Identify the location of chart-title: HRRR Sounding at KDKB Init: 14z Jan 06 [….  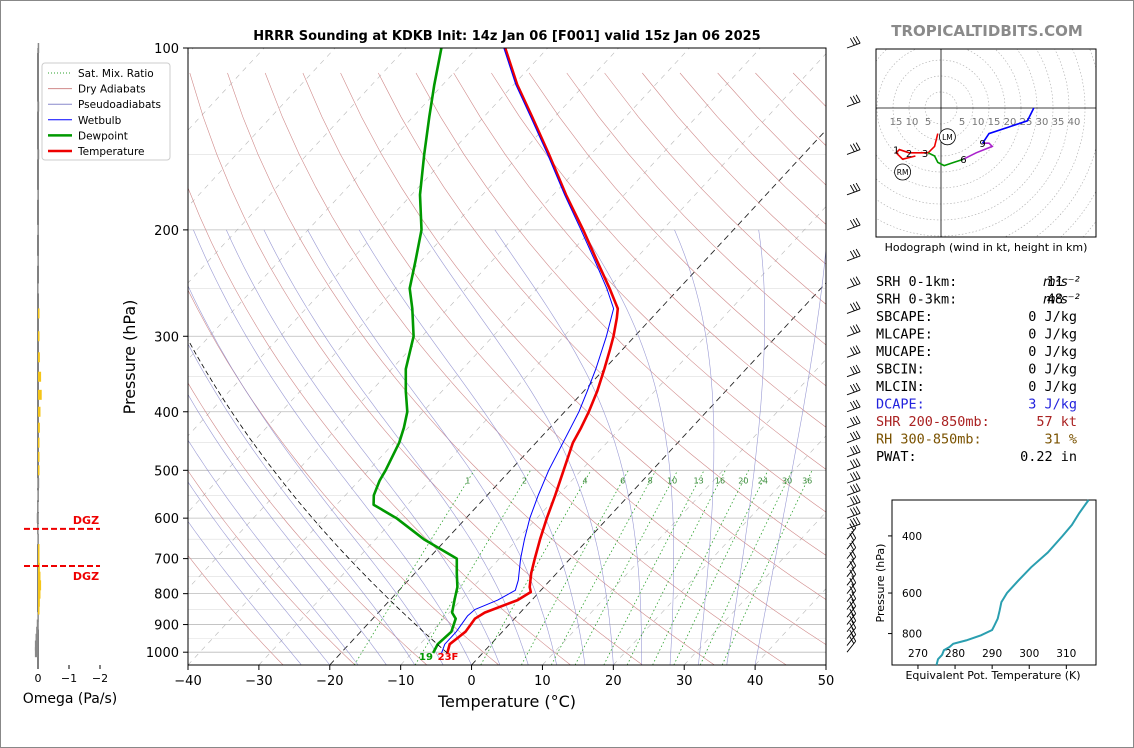
(506, 36).